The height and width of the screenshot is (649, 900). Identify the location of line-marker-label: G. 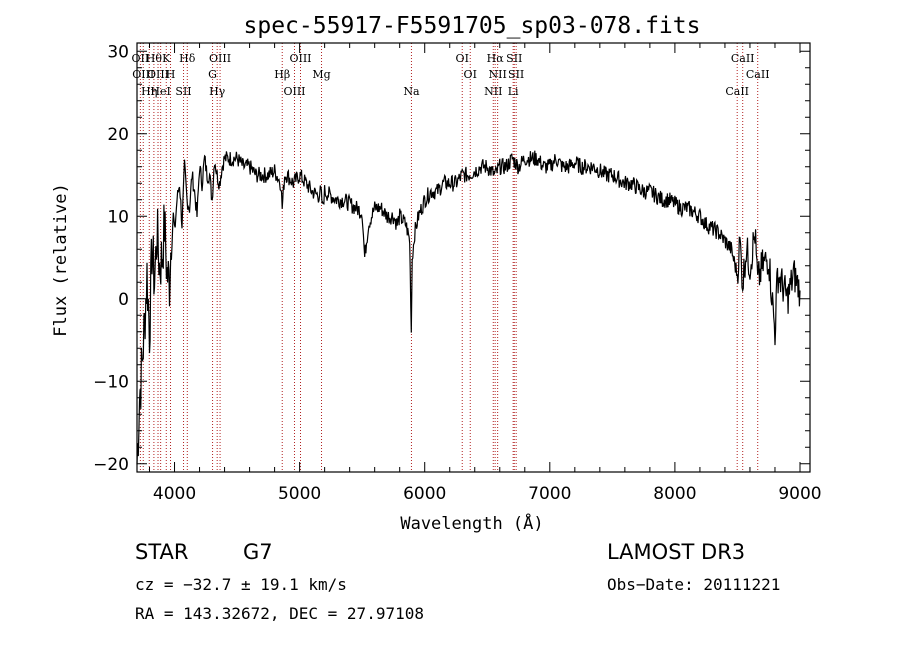
(212, 74).